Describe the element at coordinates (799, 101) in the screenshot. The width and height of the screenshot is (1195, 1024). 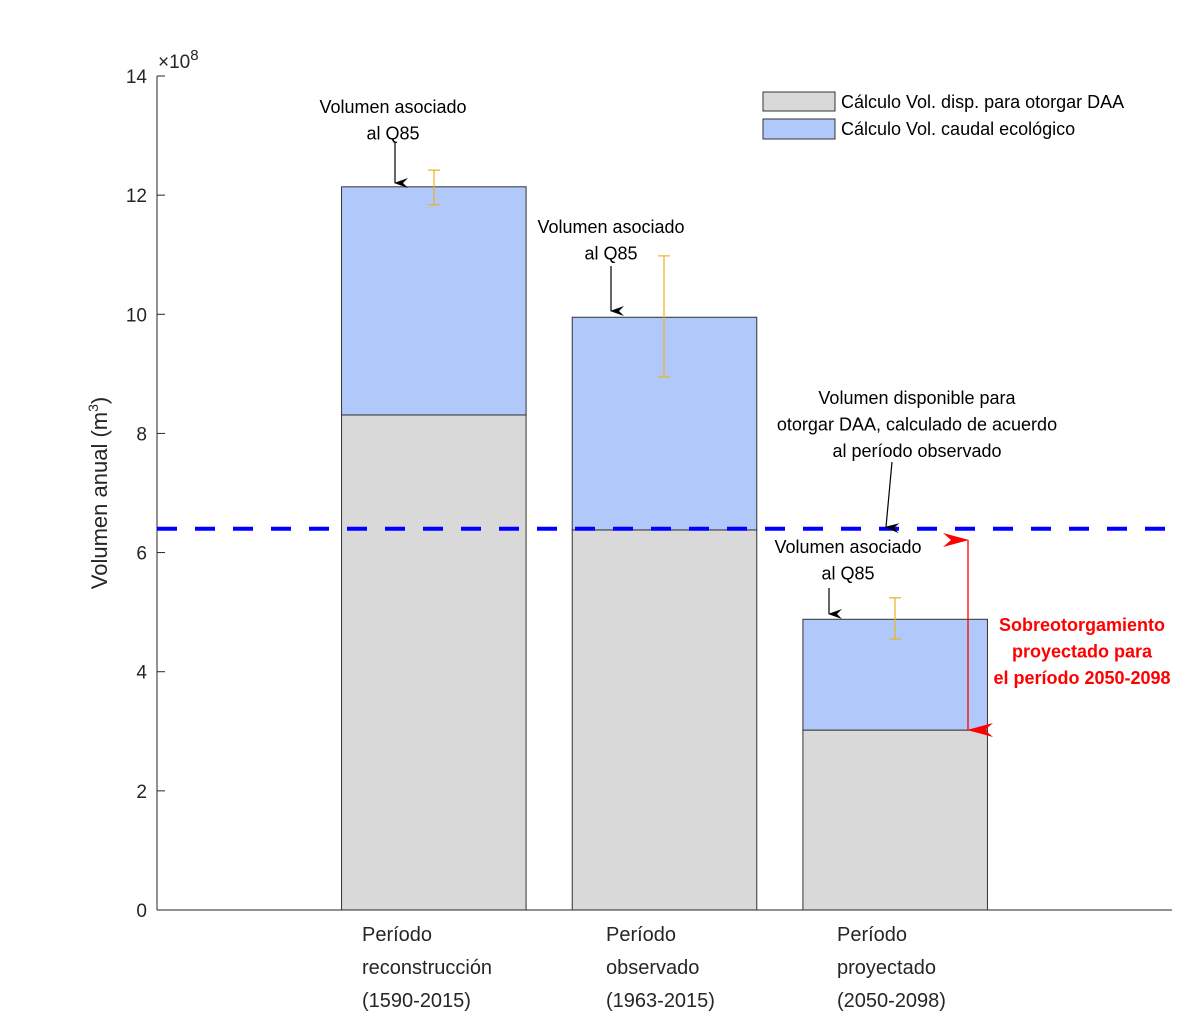
I see `legend-swatch-disp-daa` at that location.